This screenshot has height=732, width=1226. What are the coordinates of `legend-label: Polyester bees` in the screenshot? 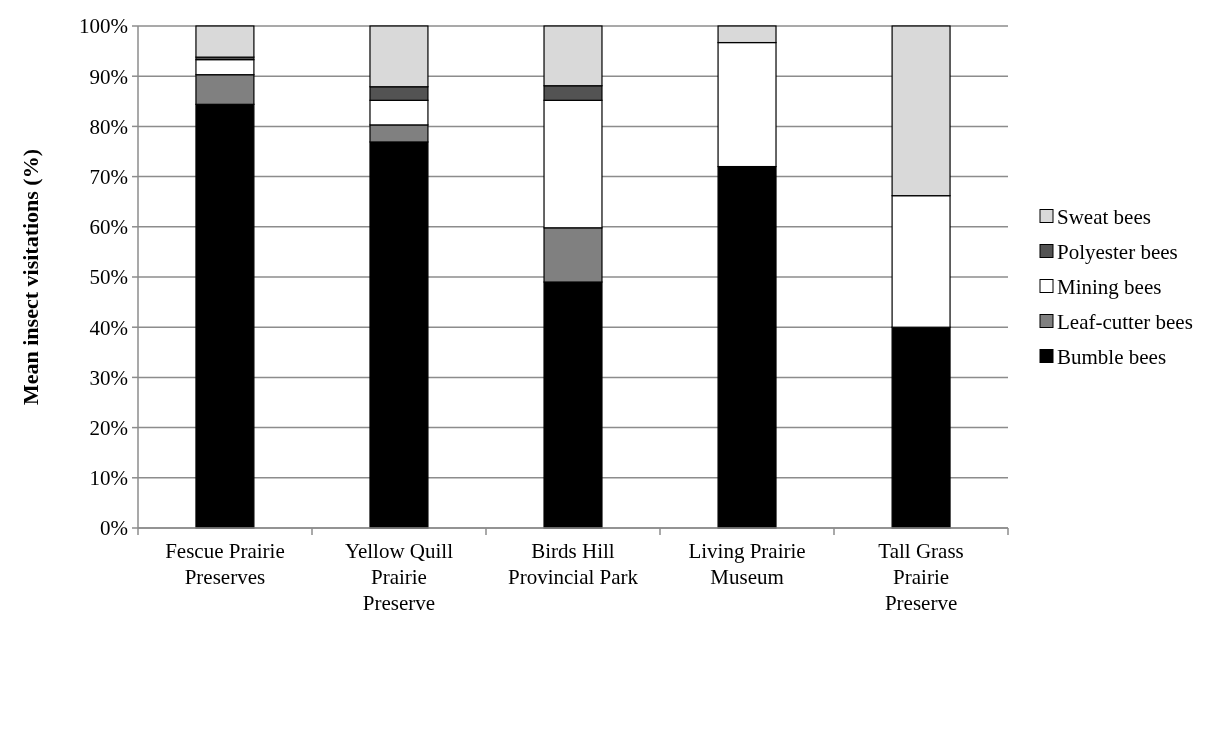 It's located at (1117, 251).